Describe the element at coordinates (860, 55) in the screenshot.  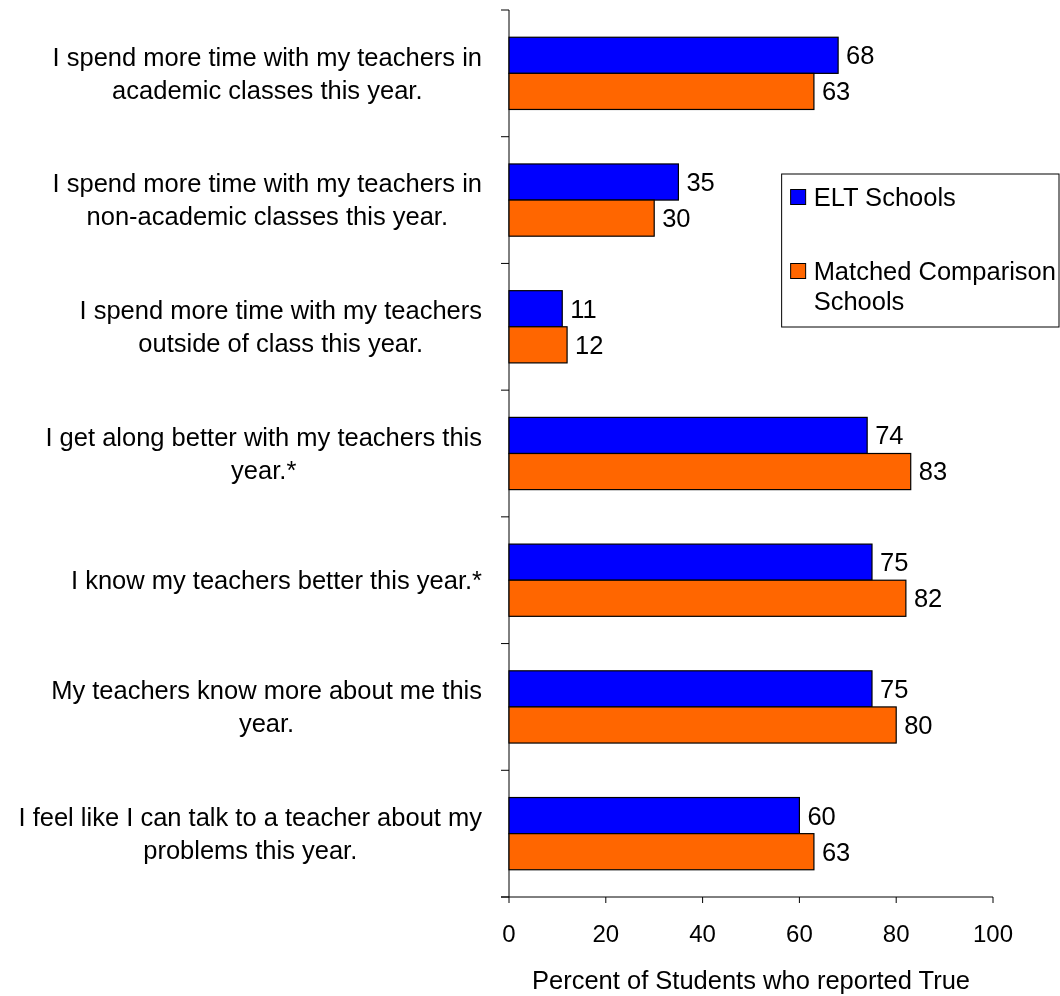
I see `data-label: 68` at that location.